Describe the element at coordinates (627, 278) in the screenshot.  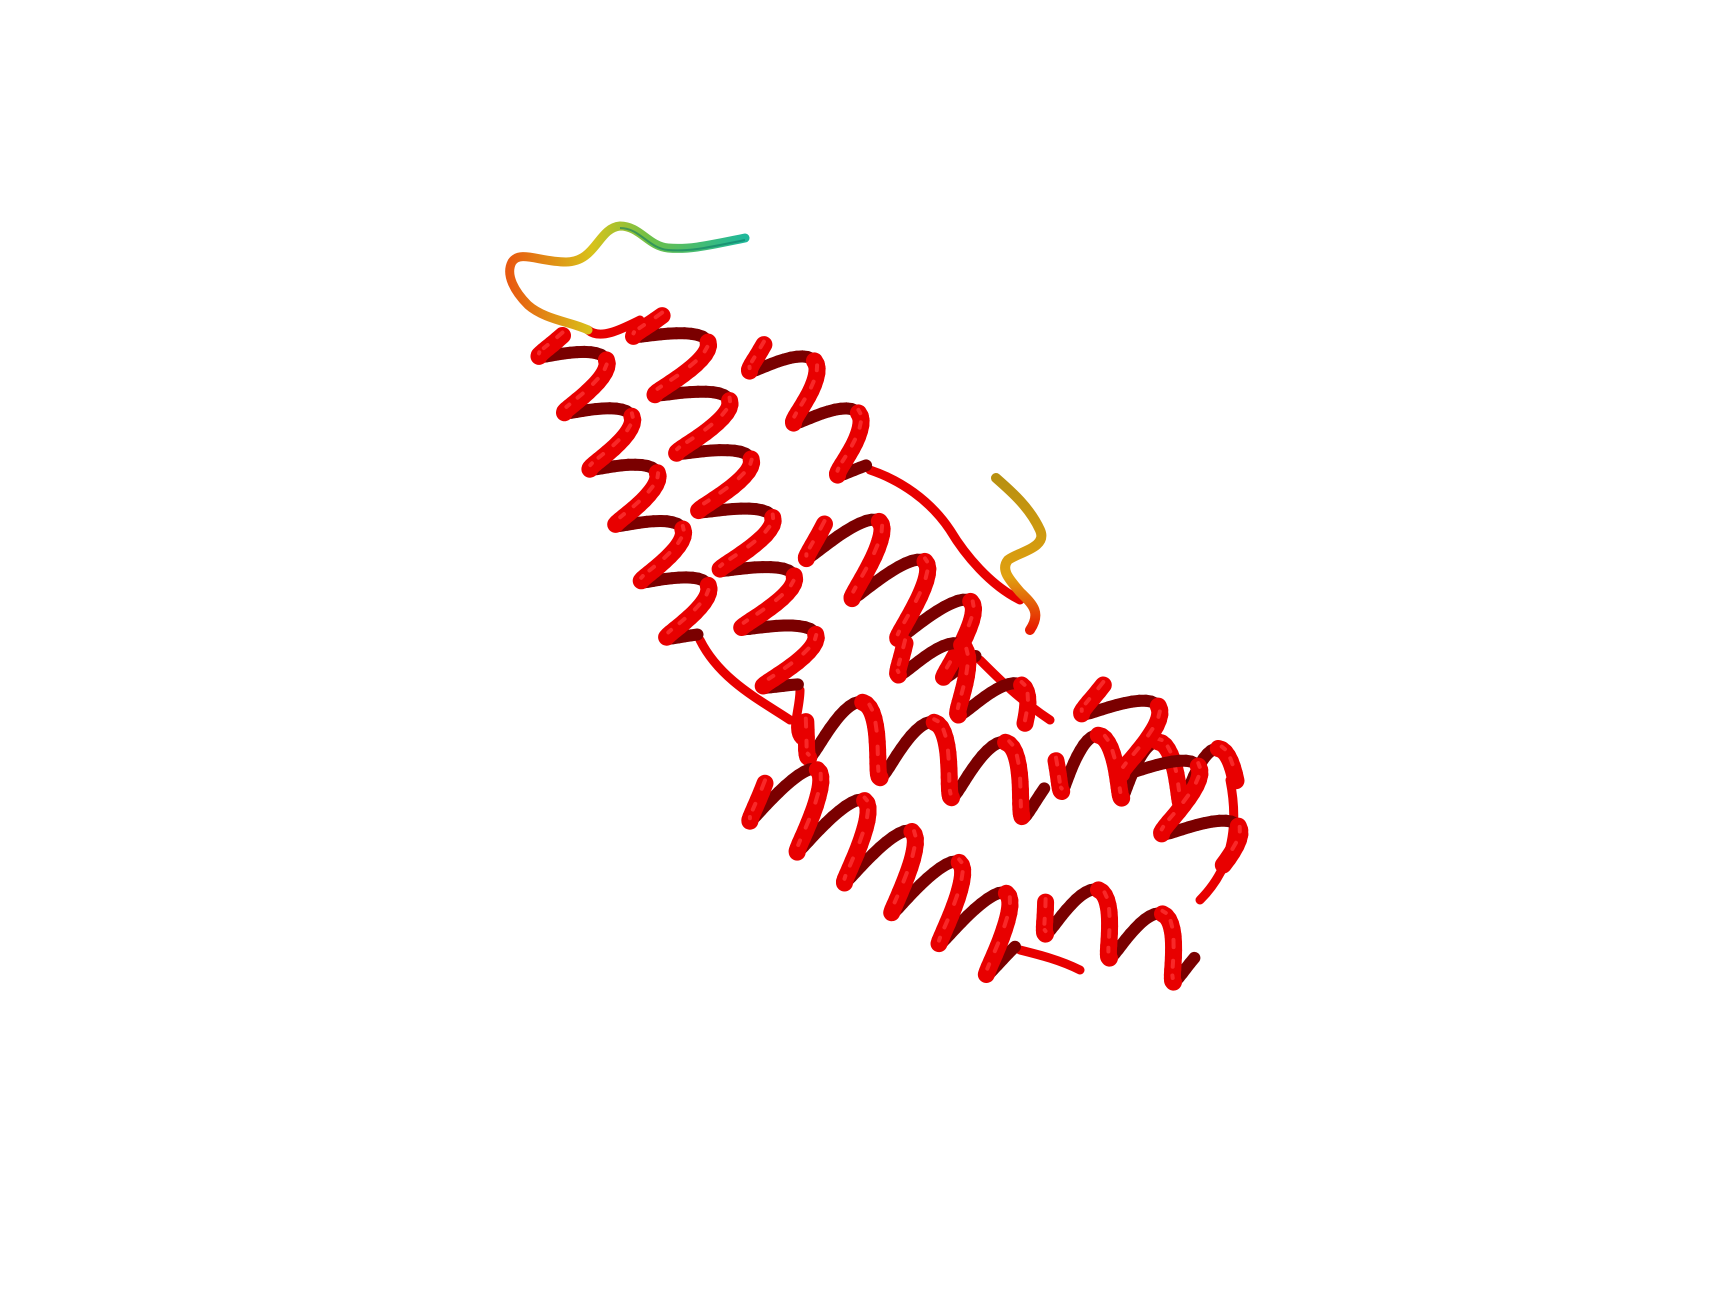
I see `n-terminus-coil` at that location.